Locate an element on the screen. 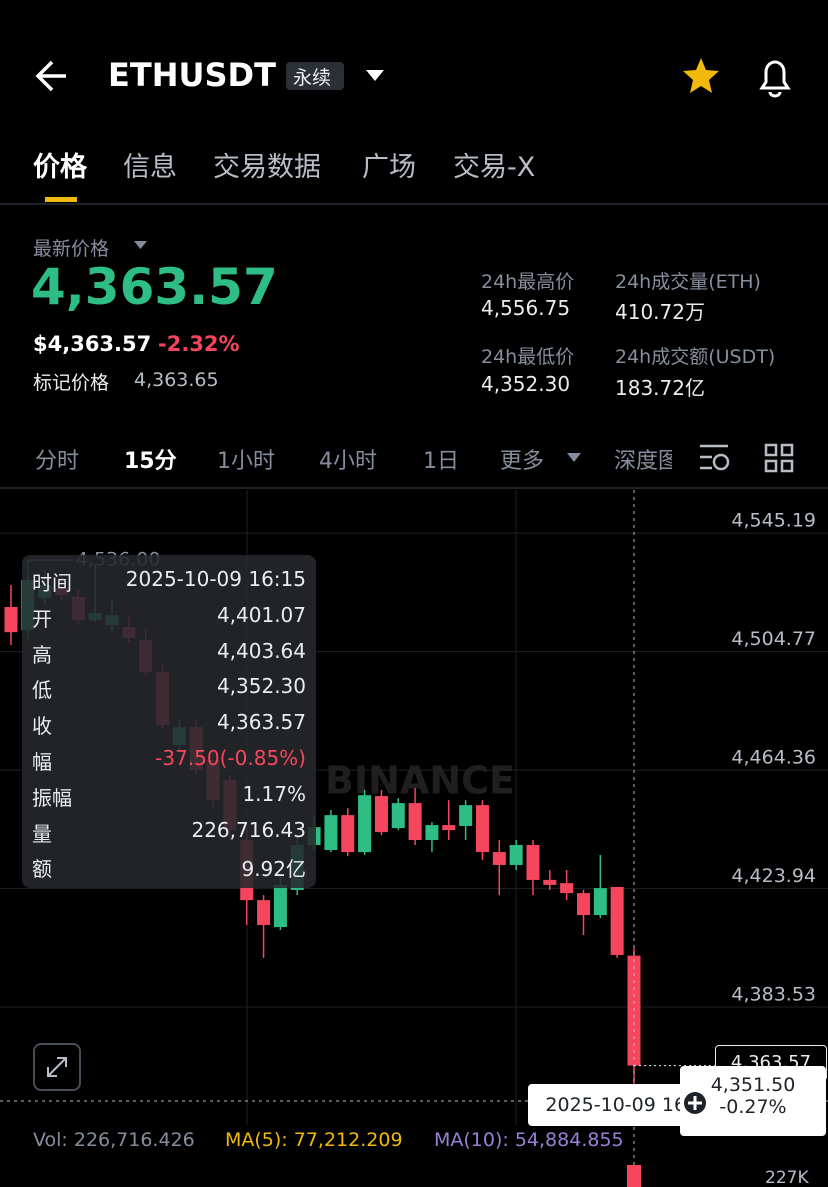 Image resolution: width=828 pixels, height=1187 pixels. tooltip-value: 1.17% is located at coordinates (274, 793).